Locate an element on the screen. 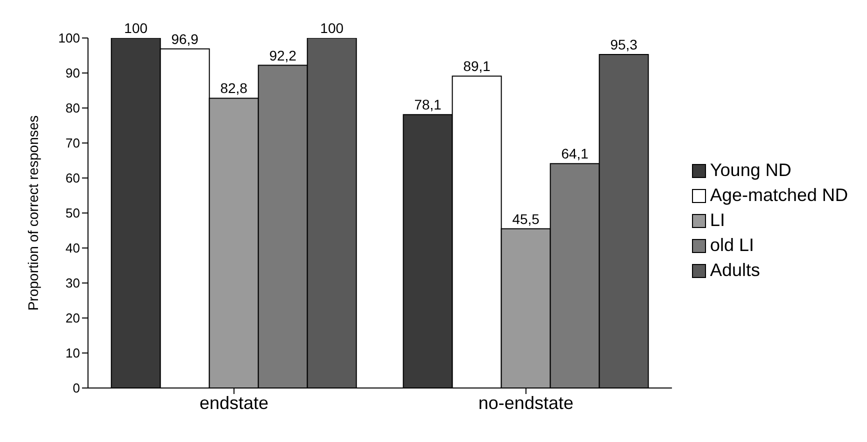 The height and width of the screenshot is (442, 867). data-label: 45,5 is located at coordinates (526, 218).